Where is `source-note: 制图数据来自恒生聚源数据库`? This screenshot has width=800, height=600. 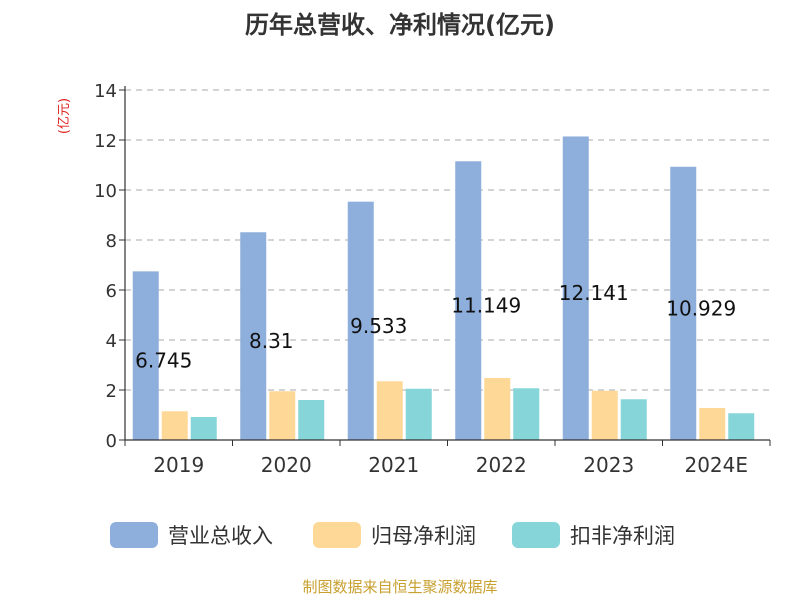
source-note: 制图数据来自恒生聚源数据库 is located at coordinates (399, 587).